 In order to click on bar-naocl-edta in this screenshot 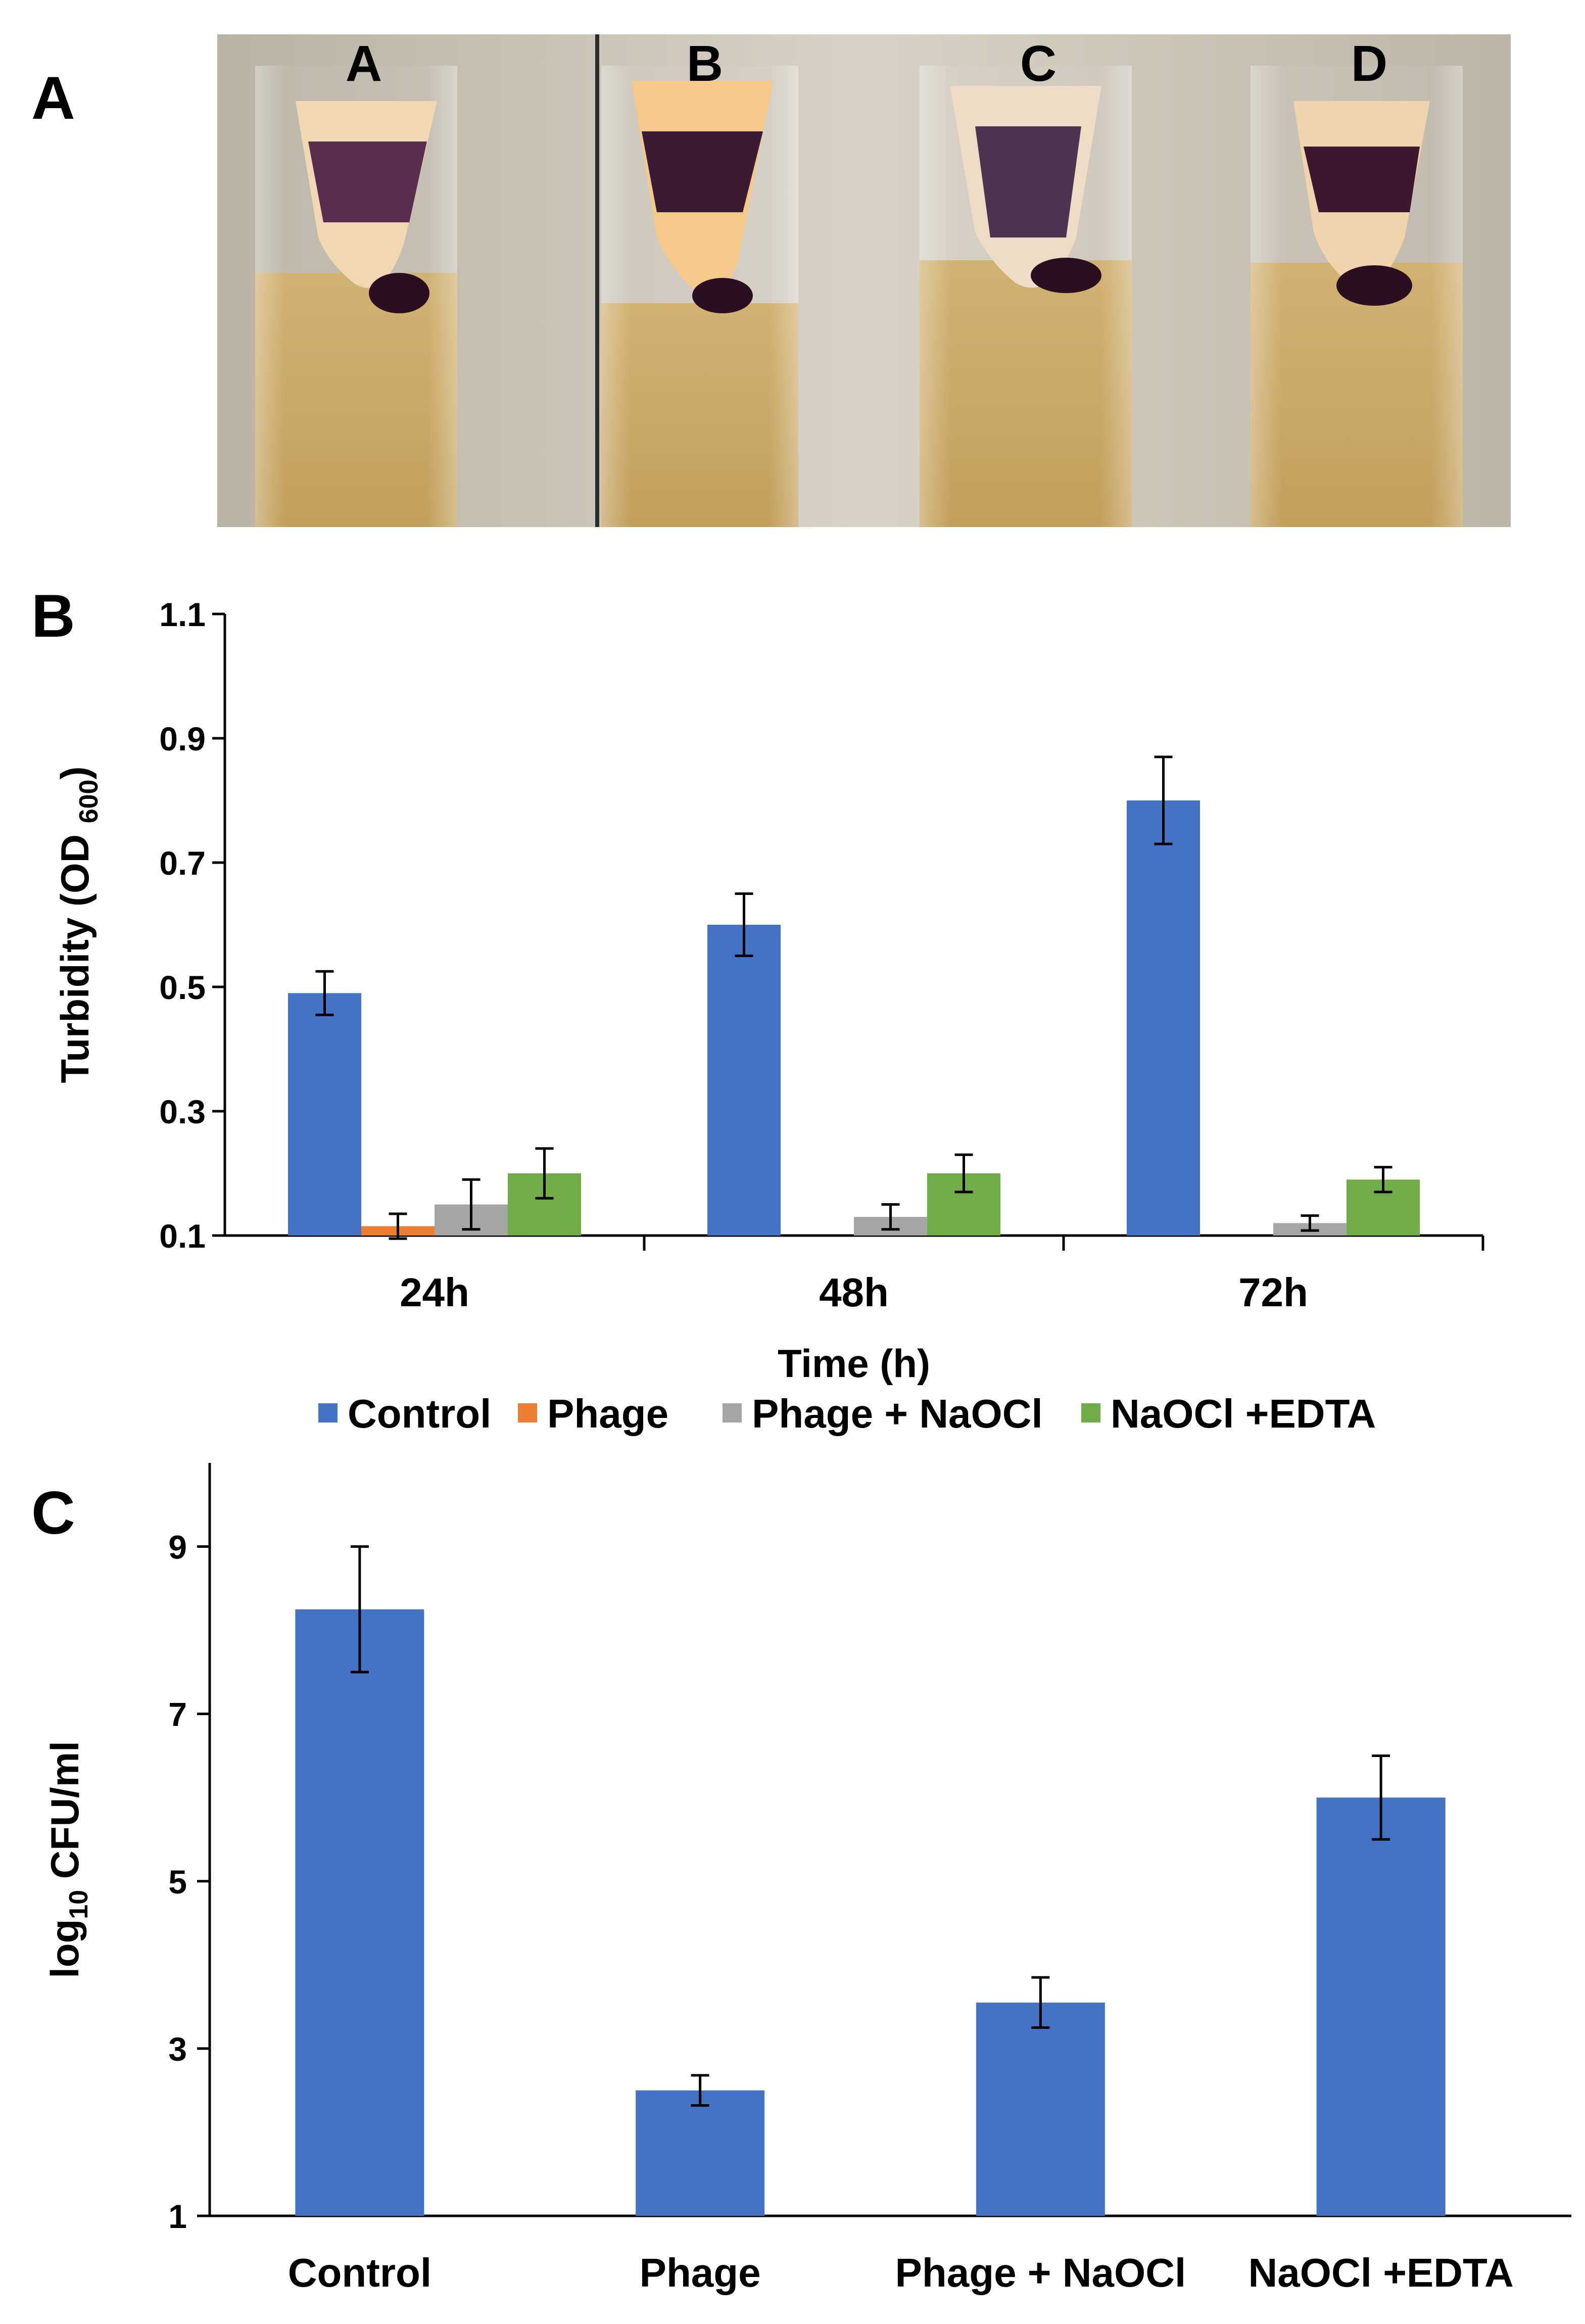, I will do `click(1381, 2006)`.